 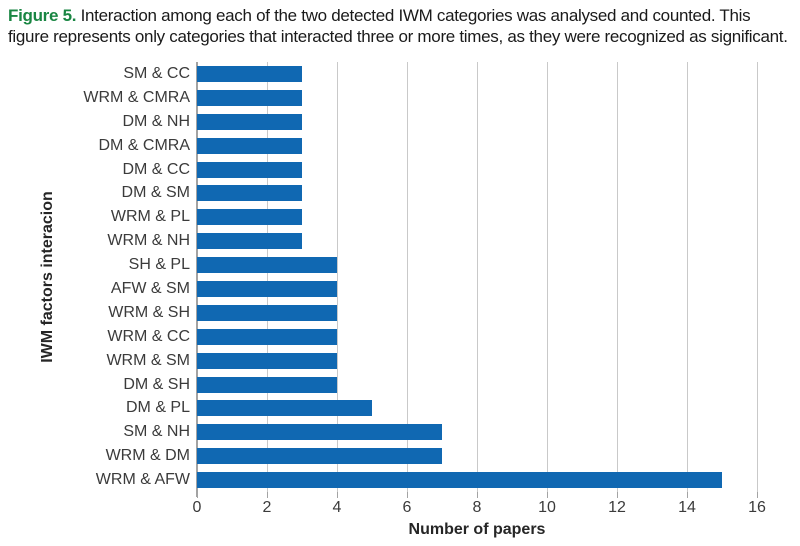 What do you see at coordinates (407, 507) in the screenshot?
I see `x-tick-label: 6` at bounding box center [407, 507].